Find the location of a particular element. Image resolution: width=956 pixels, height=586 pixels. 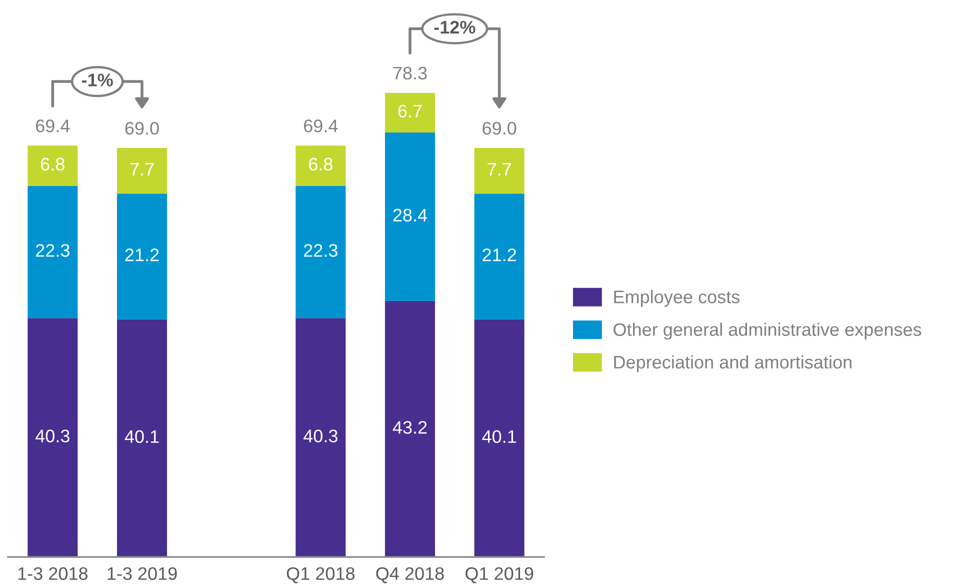

data-label: 6.7 is located at coordinates (410, 111).